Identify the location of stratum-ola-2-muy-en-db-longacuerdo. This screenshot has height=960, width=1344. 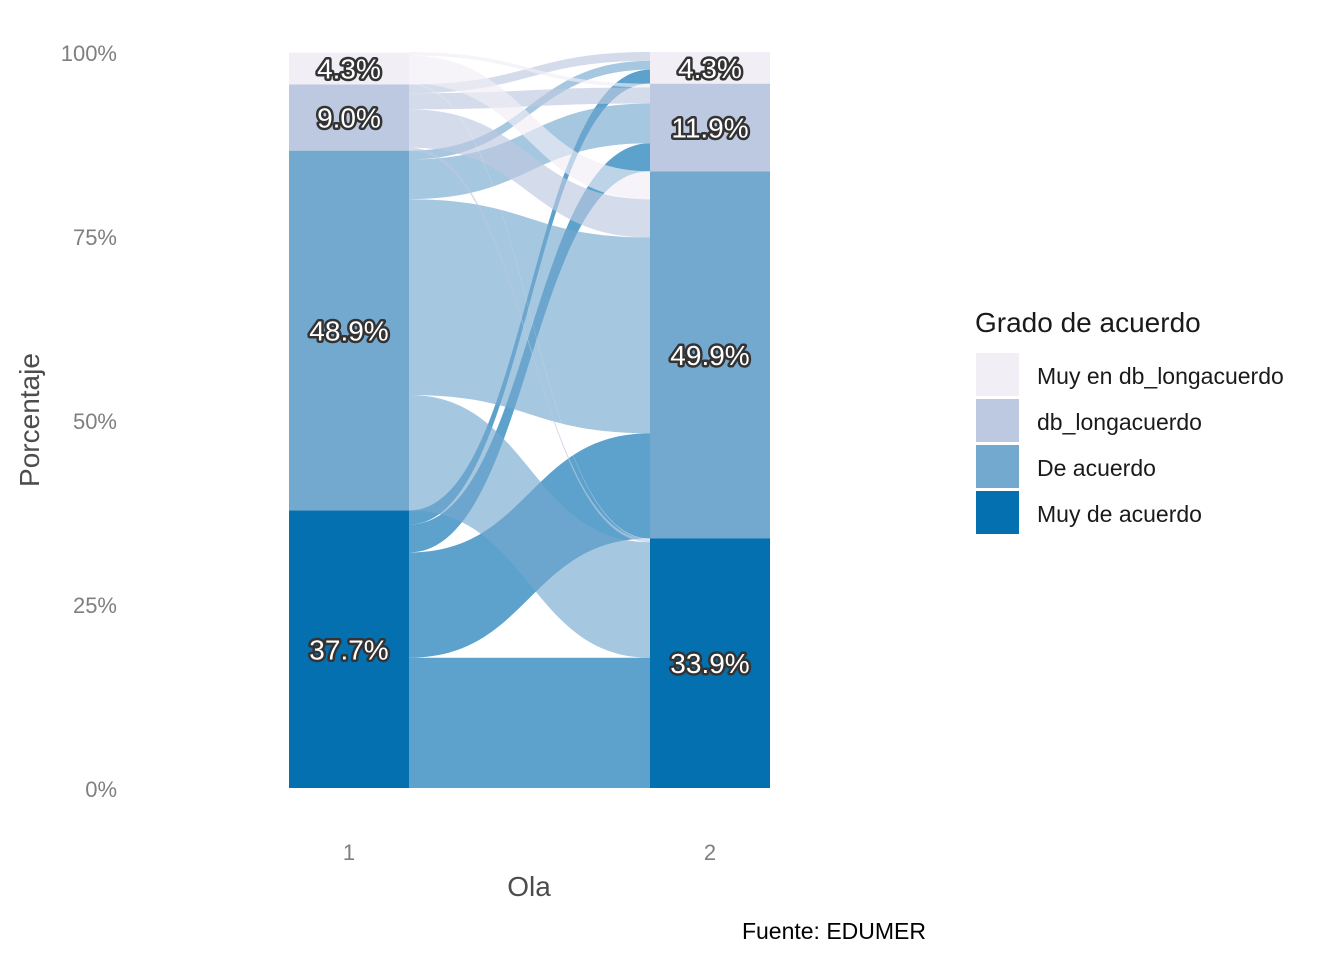
(710, 68).